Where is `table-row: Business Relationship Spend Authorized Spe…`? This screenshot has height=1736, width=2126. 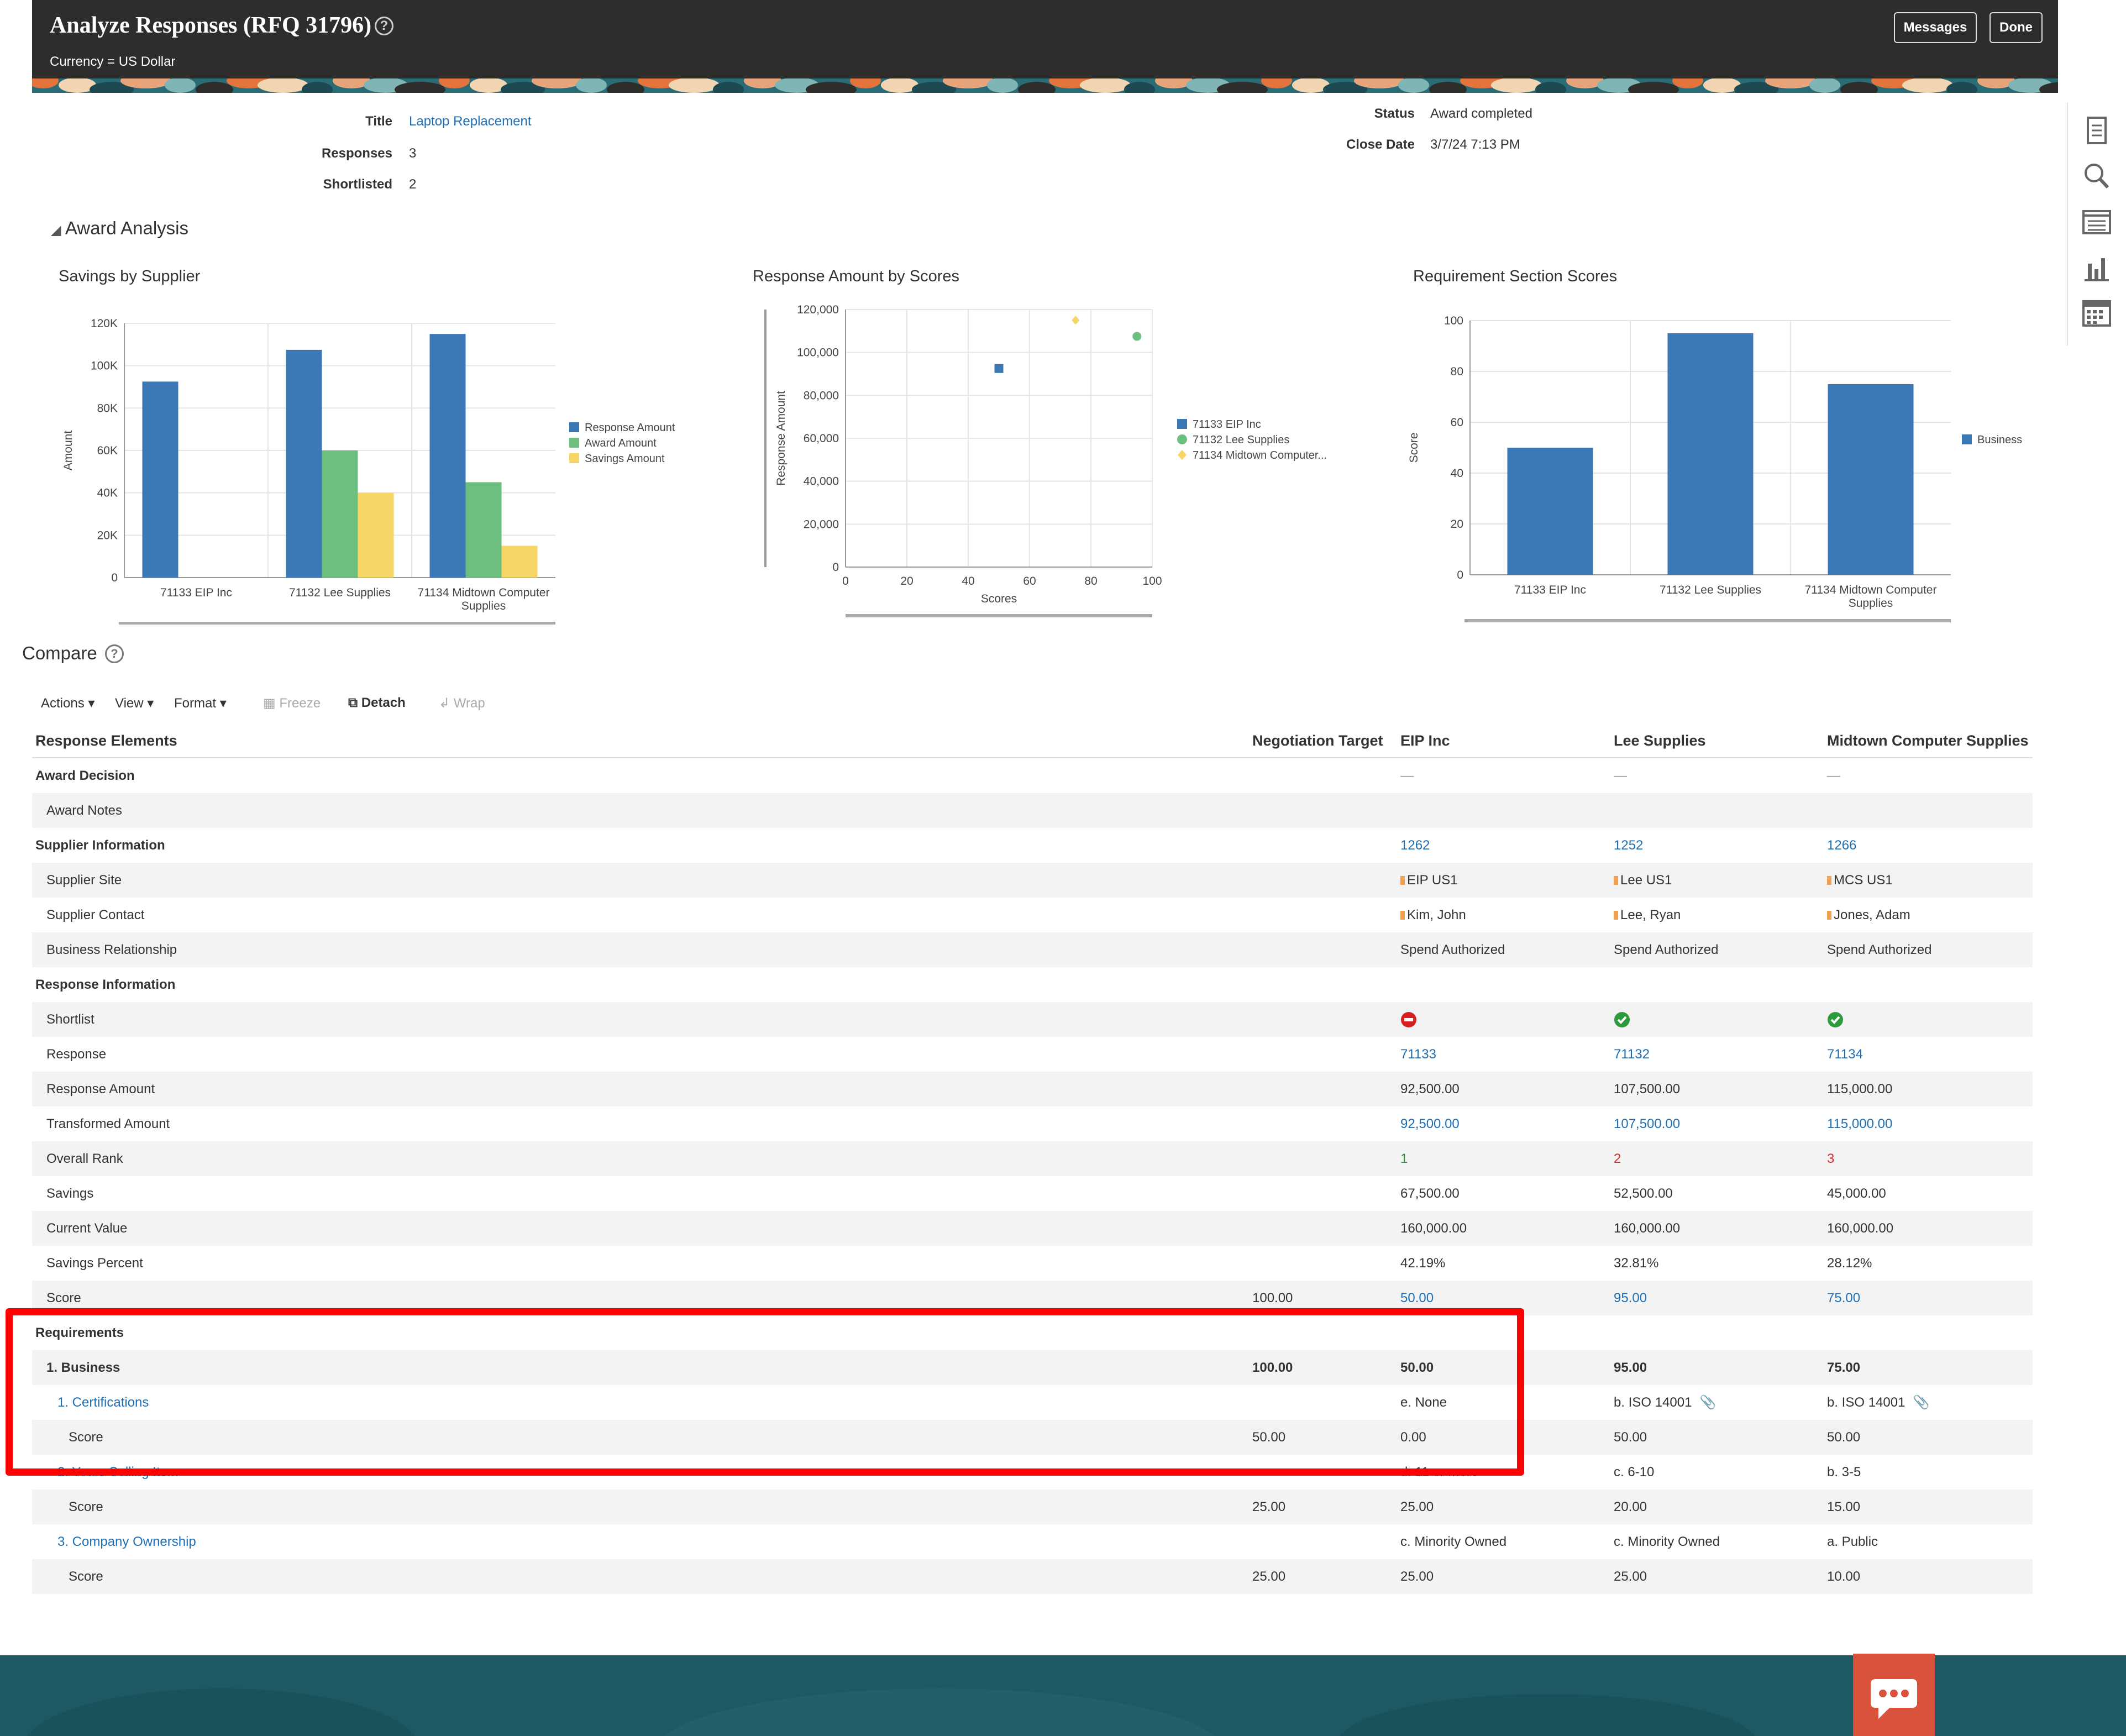
table-row: Business Relationship Spend Authorized Spe… is located at coordinates (1032, 950).